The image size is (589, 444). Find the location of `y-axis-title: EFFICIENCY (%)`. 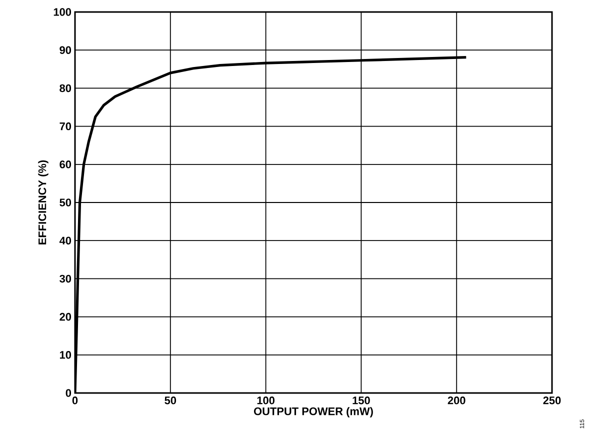

y-axis-title: EFFICIENCY (%) is located at coordinates (43, 202).